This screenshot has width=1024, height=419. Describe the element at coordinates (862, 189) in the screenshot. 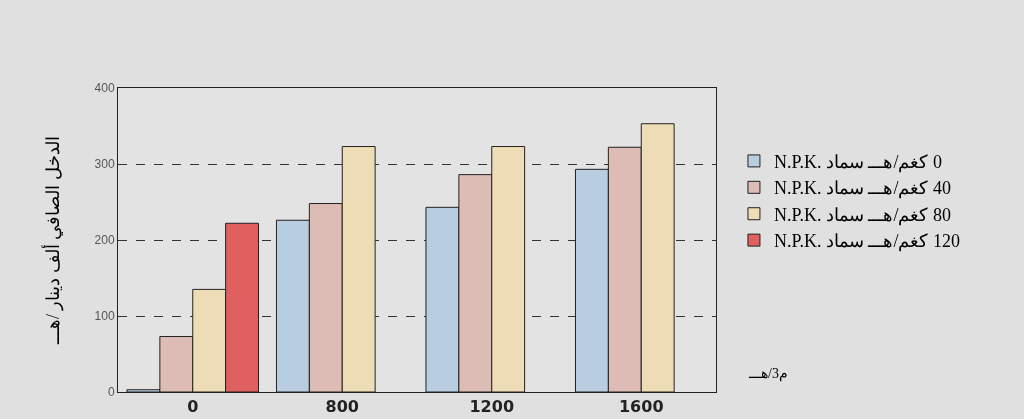

I see `legend-label: 40 كغم/هـــ سماد .N.P.K` at that location.